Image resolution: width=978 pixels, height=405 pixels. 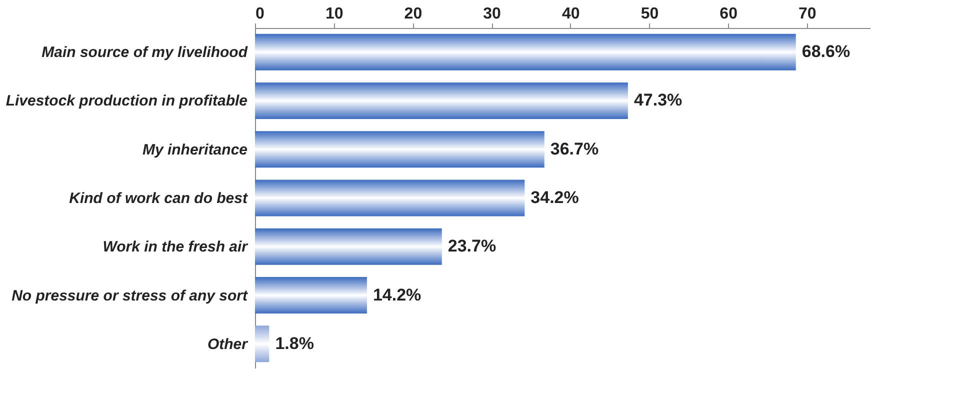 What do you see at coordinates (554, 197) in the screenshot?
I see `data-label: 34.2%` at bounding box center [554, 197].